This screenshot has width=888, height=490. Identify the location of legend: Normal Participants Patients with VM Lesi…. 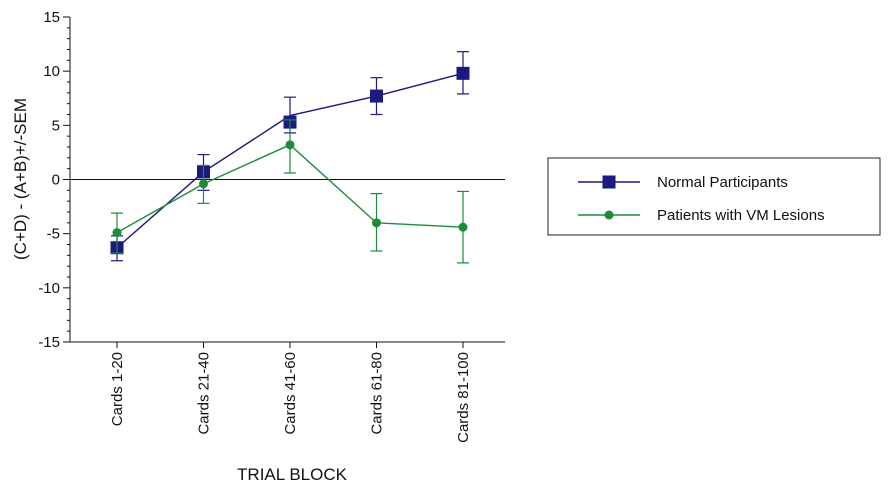
(714, 196).